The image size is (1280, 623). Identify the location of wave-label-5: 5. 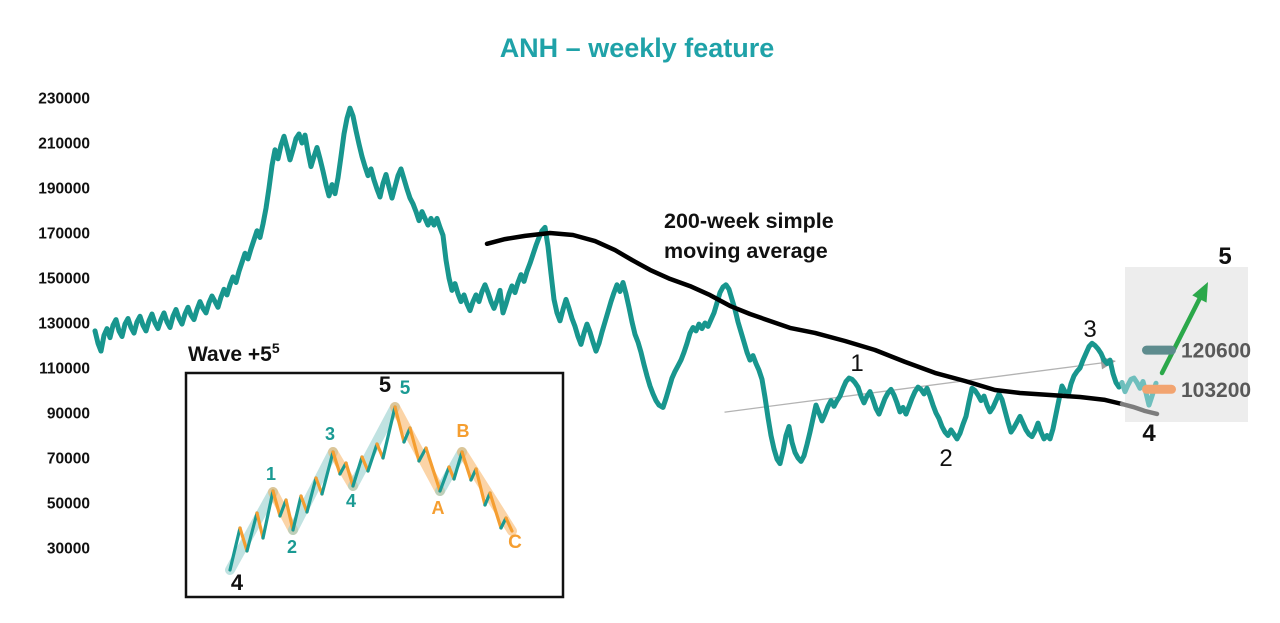
(1224, 256).